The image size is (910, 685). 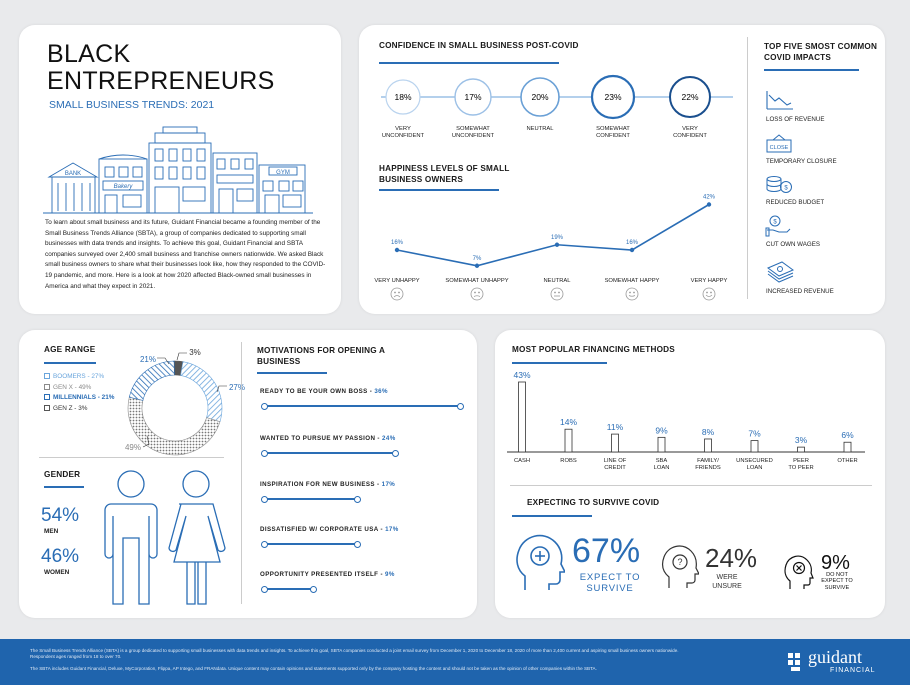 What do you see at coordinates (60, 556) in the screenshot?
I see `women-percent: 46%` at bounding box center [60, 556].